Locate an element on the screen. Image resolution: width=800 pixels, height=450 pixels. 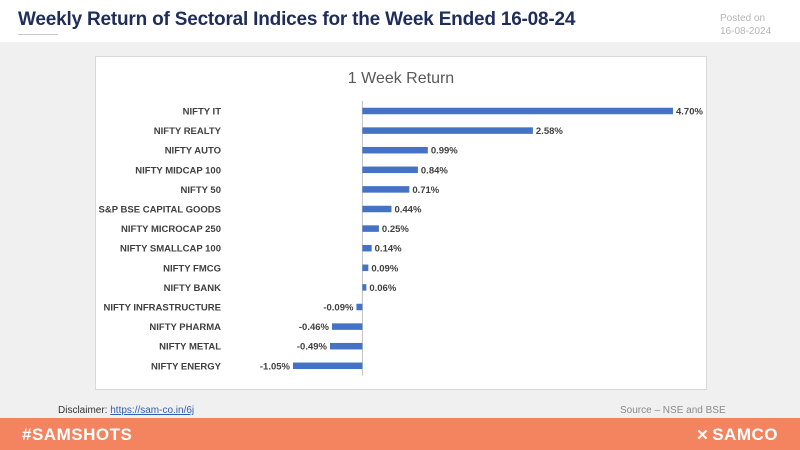
chart-title: 1 Week Return is located at coordinates (401, 78).